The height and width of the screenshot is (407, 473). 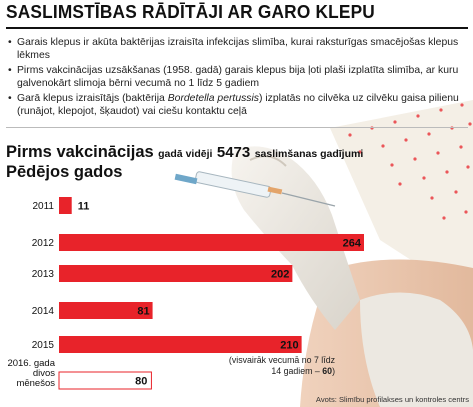 What do you see at coordinates (233, 152) in the screenshot?
I see `heading-number: 5473` at bounding box center [233, 152].